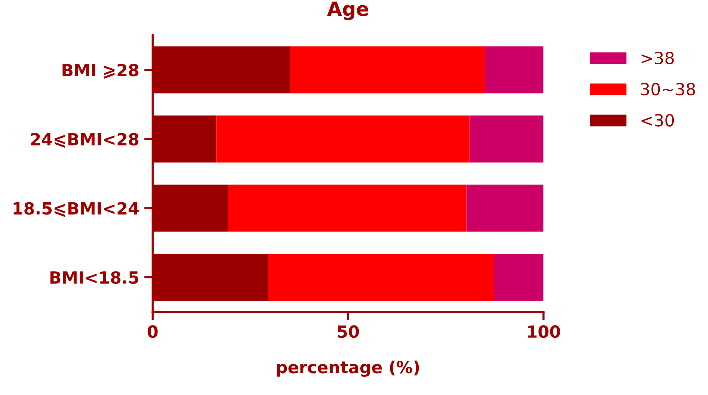 This screenshot has width=708, height=395. What do you see at coordinates (658, 58) in the screenshot?
I see `legend-label: >38` at bounding box center [658, 58].